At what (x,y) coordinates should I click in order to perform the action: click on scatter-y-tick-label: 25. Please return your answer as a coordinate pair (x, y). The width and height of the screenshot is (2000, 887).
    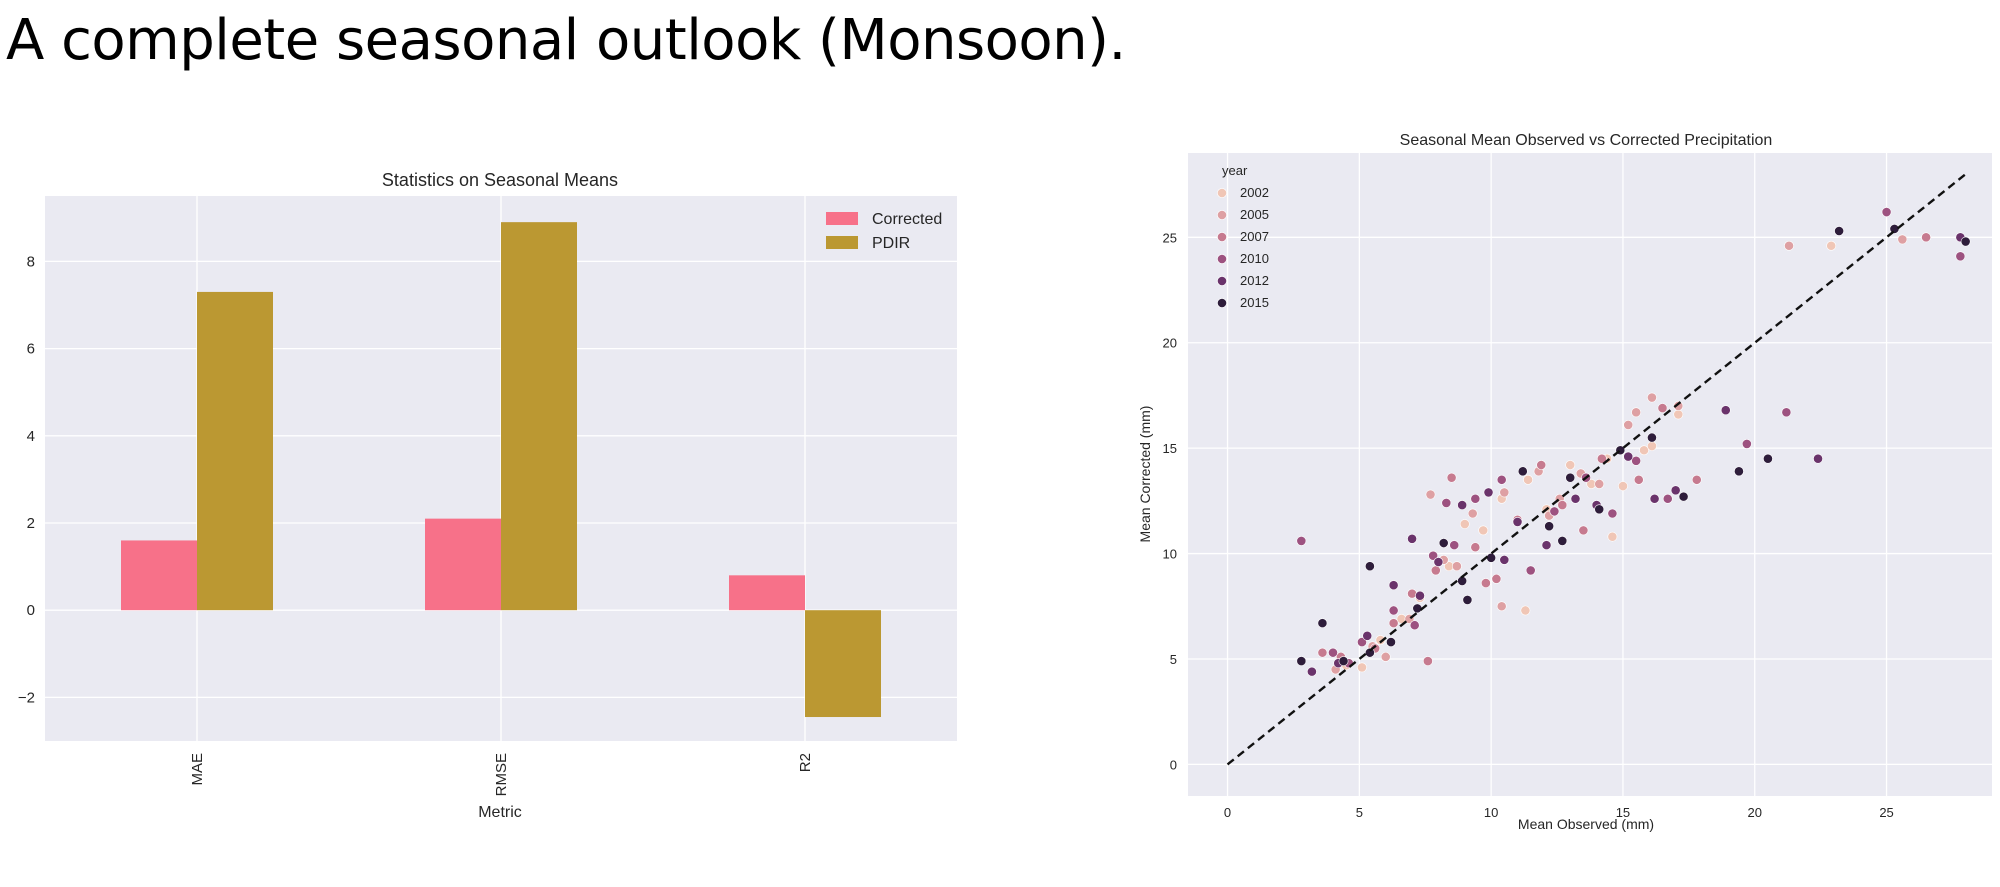
    Looking at the image, I should click on (1170, 237).